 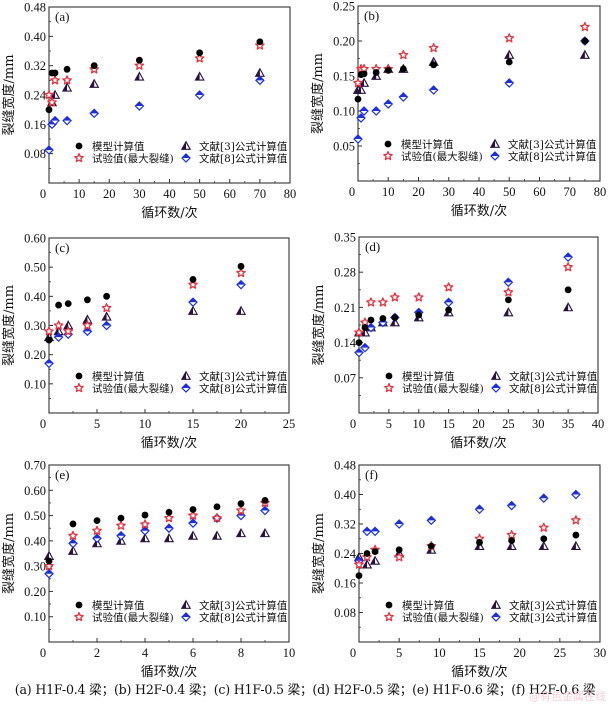 What do you see at coordinates (62, 16) in the screenshot?
I see `panel-tag: (a)` at bounding box center [62, 16].